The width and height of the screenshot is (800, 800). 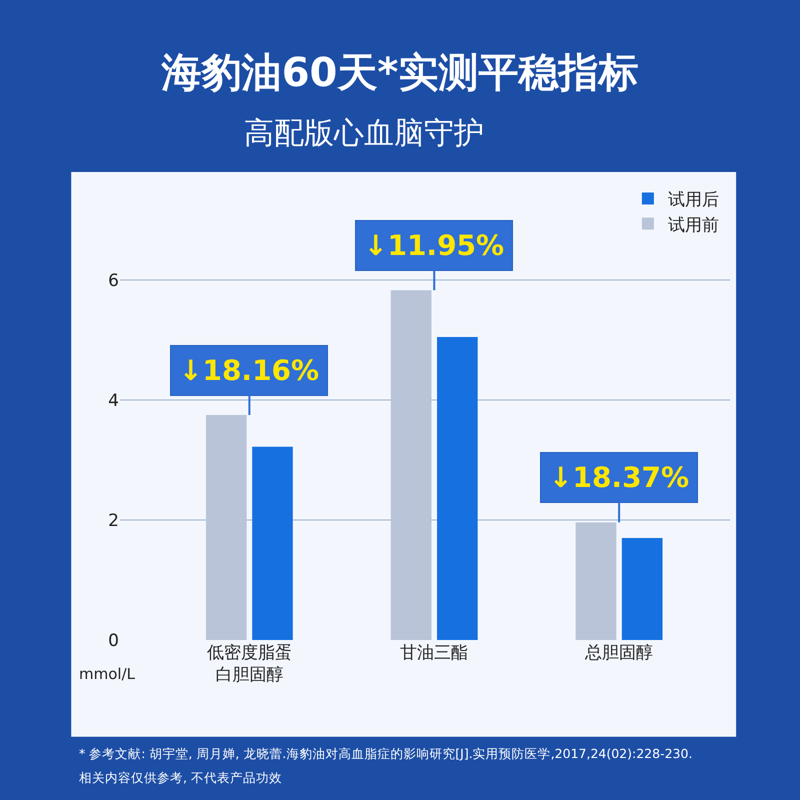 What do you see at coordinates (180, 777) in the screenshot?
I see `text: 相关内容仅供参考, 不代表产品功效` at bounding box center [180, 777].